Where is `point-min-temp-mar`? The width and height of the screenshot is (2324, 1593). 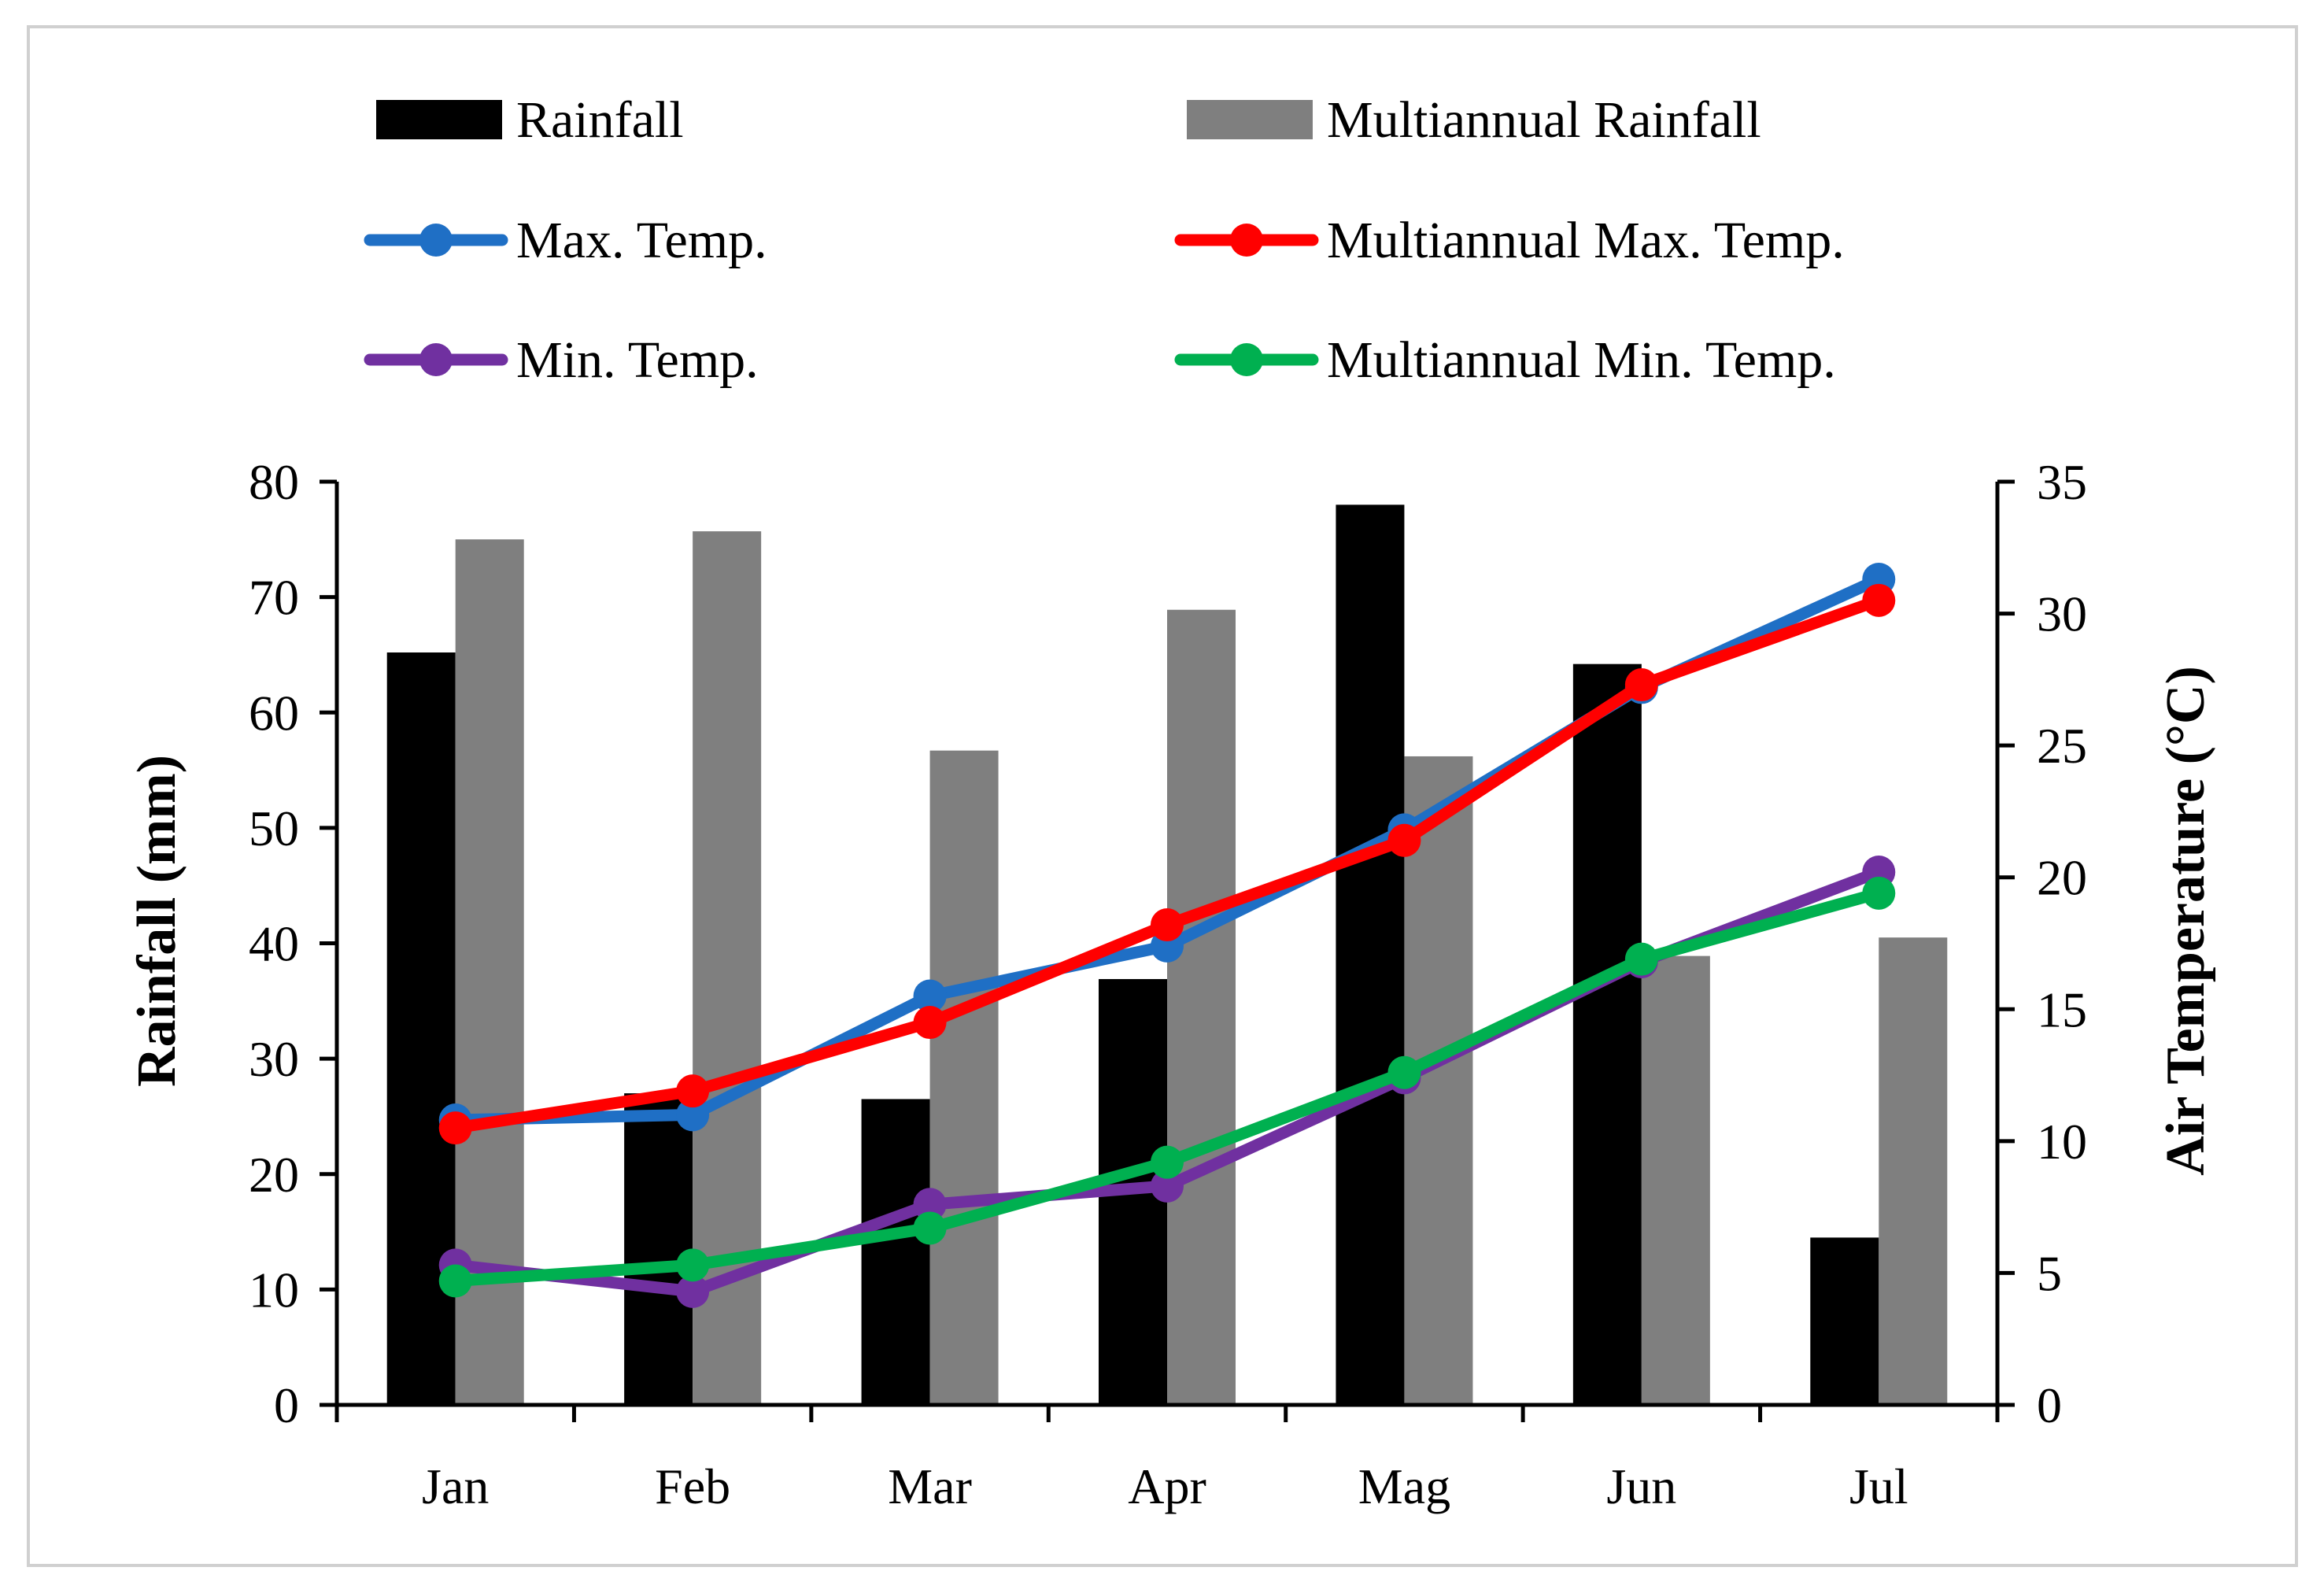
point-min-temp-mar is located at coordinates (930, 1205).